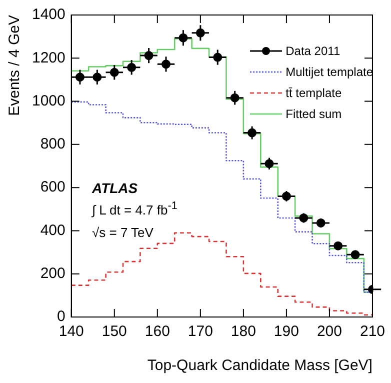 The width and height of the screenshot is (391, 383). What do you see at coordinates (123, 232) in the screenshot?
I see `annotation: √s = 7 TeV` at bounding box center [123, 232].